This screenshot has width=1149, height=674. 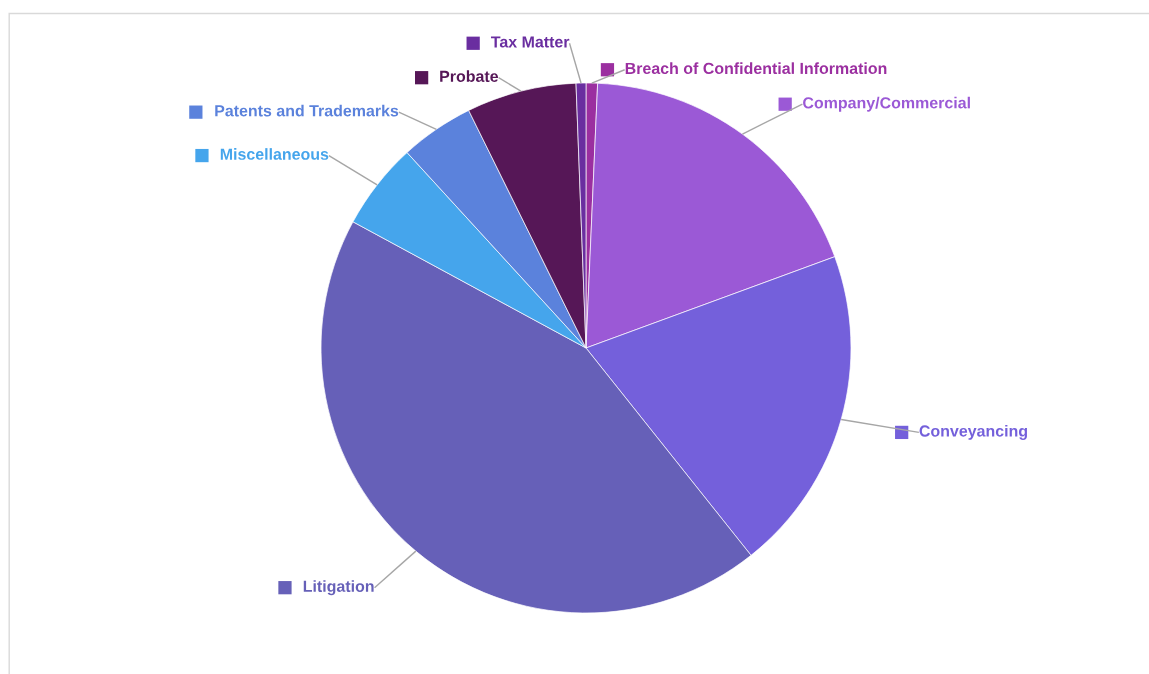 I want to click on legend-label: Tax Matter, so click(x=530, y=42).